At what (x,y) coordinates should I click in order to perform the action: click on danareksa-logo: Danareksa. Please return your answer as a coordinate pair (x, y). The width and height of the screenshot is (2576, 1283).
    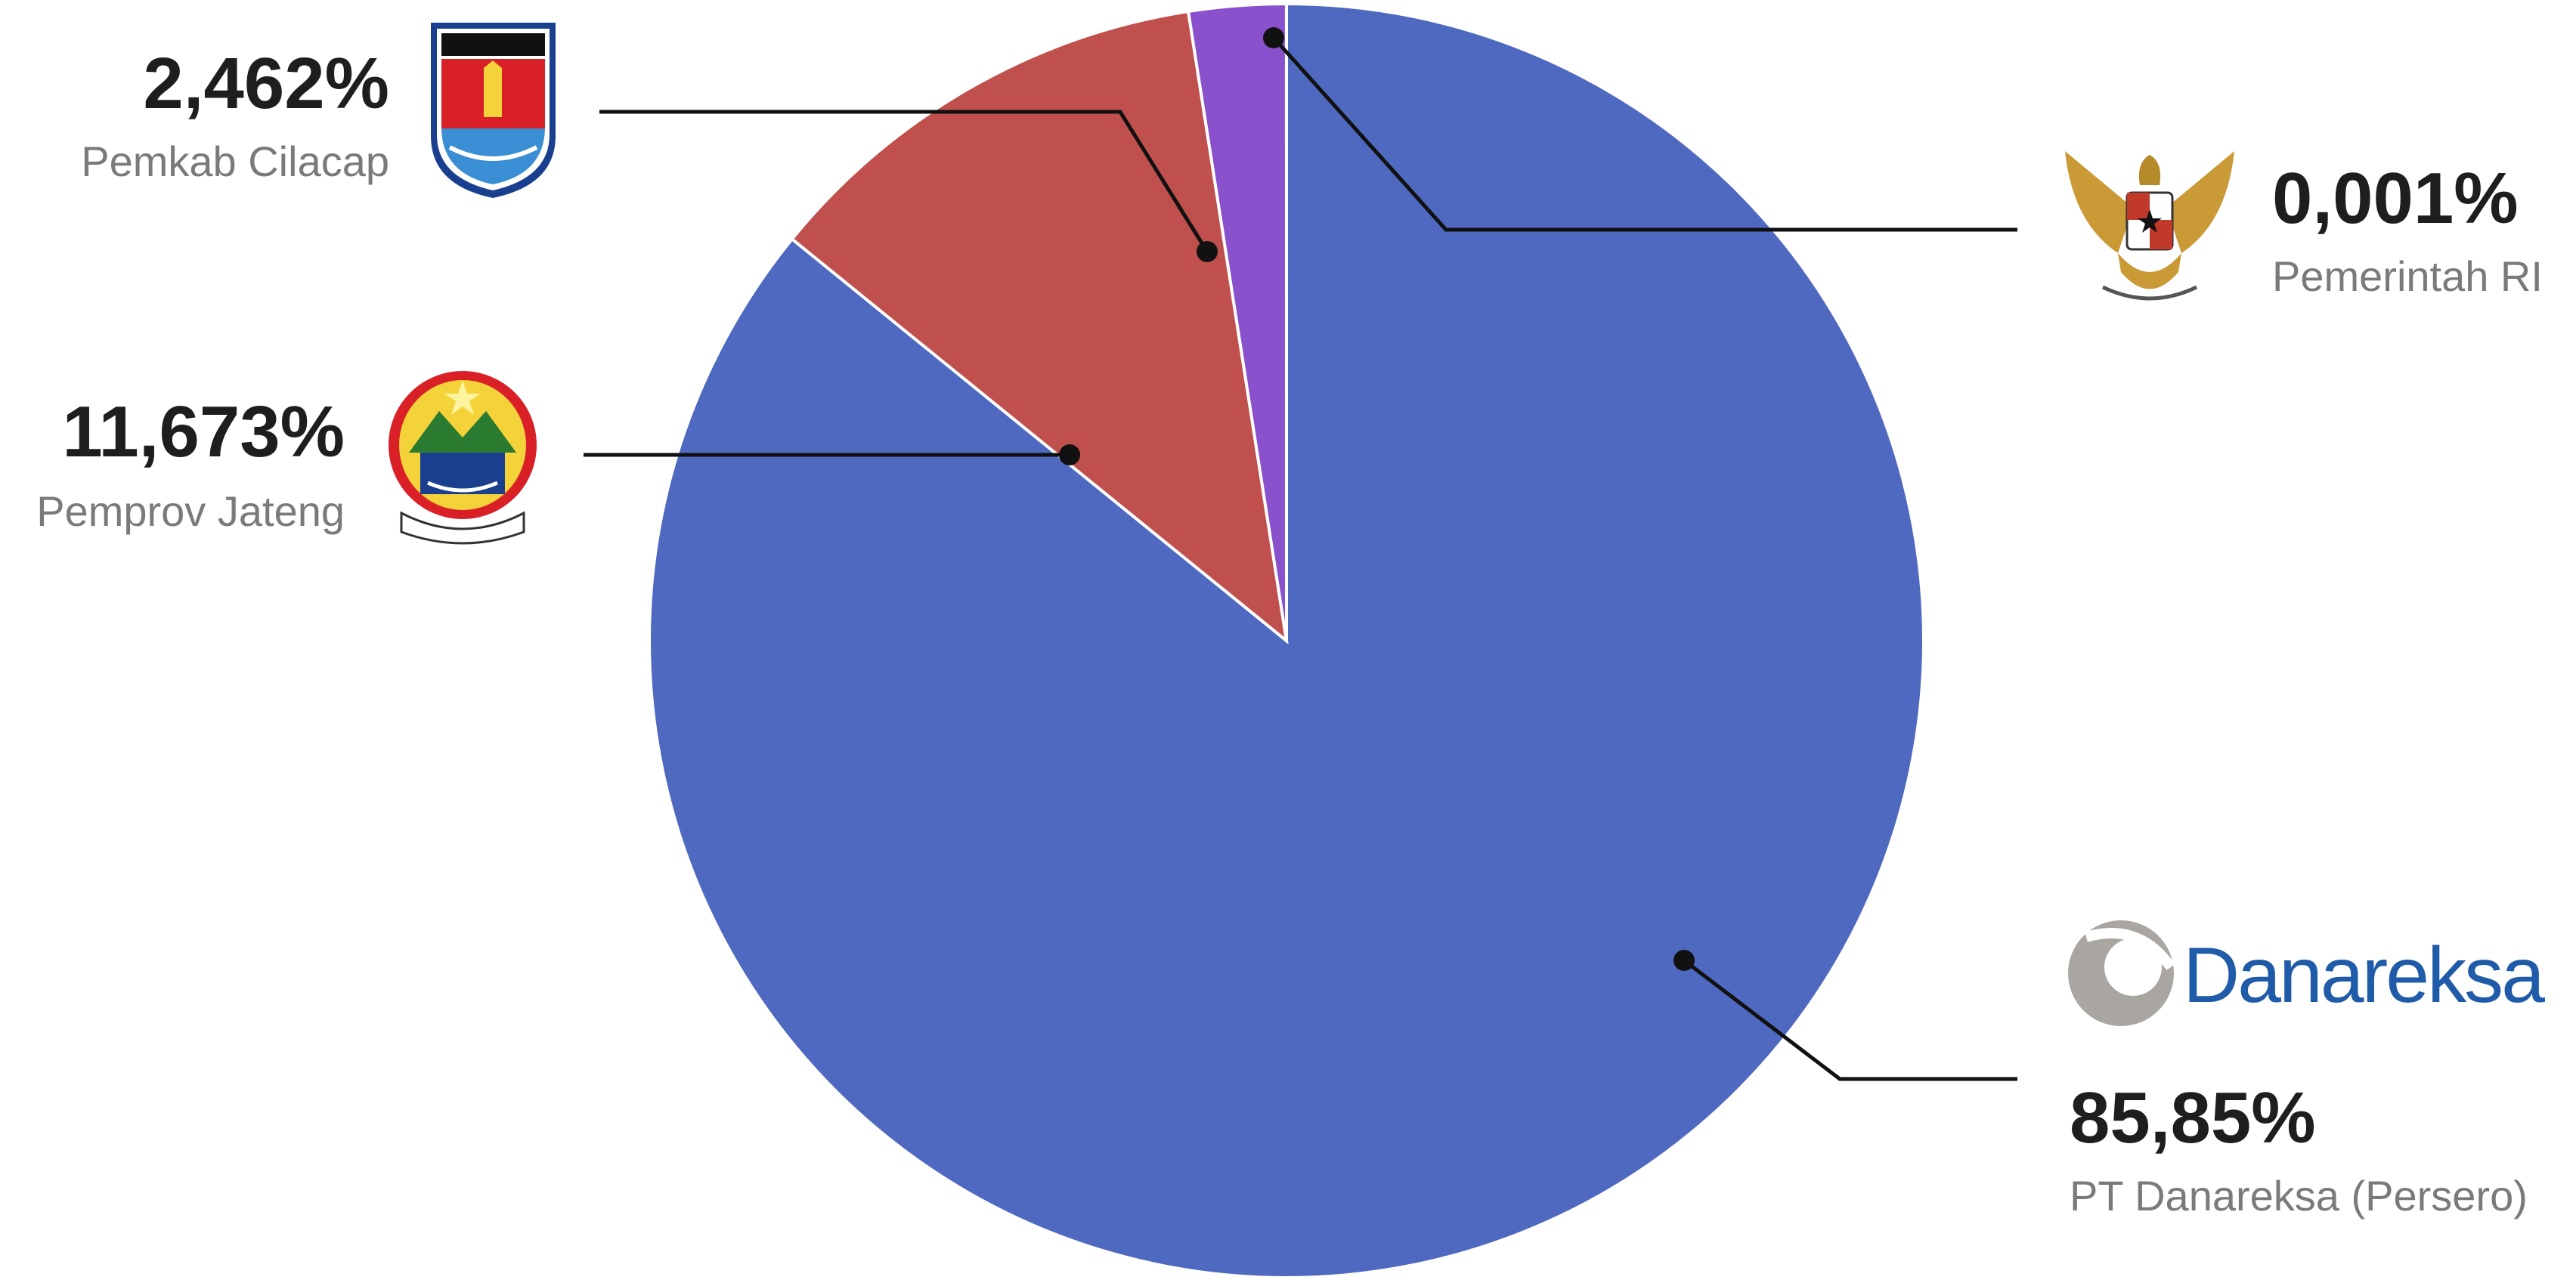
    Looking at the image, I should click on (2307, 973).